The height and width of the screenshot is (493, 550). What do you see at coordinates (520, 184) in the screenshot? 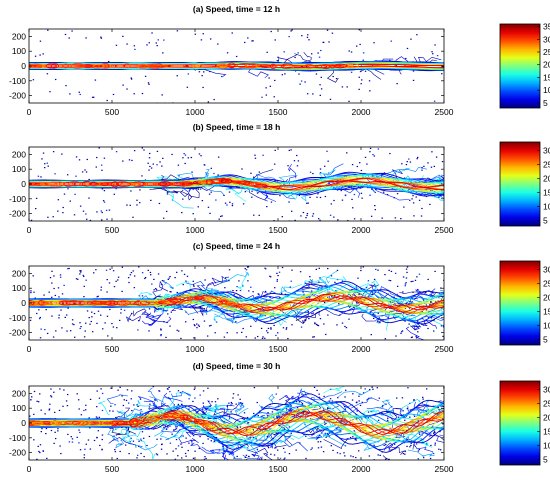
I see `colorbar-scale` at bounding box center [520, 184].